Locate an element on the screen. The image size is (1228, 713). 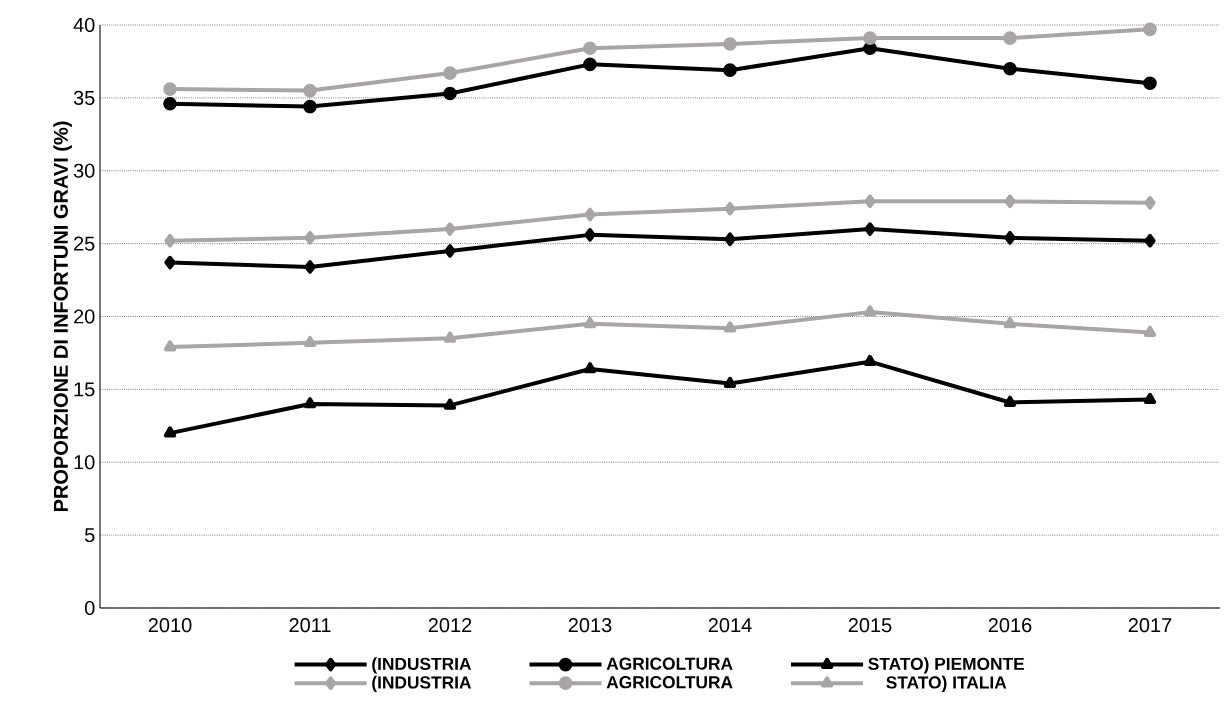
x-tick-label: 2016 is located at coordinates (1010, 625).